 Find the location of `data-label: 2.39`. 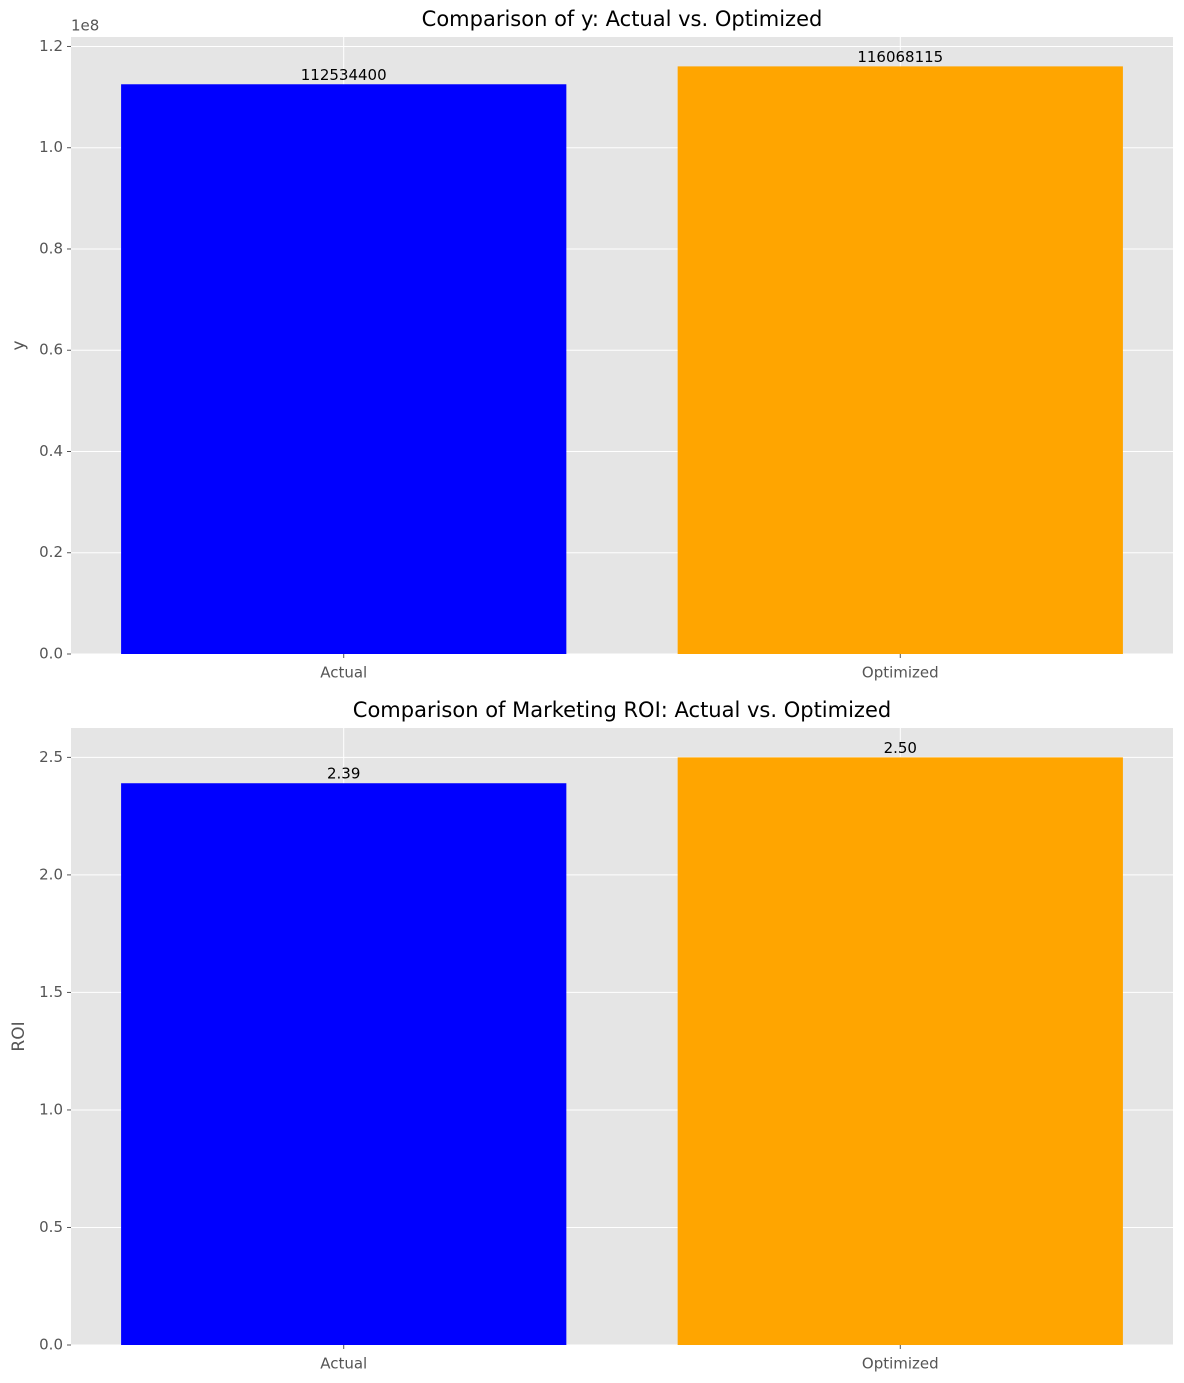

data-label: 2.39 is located at coordinates (343, 774).